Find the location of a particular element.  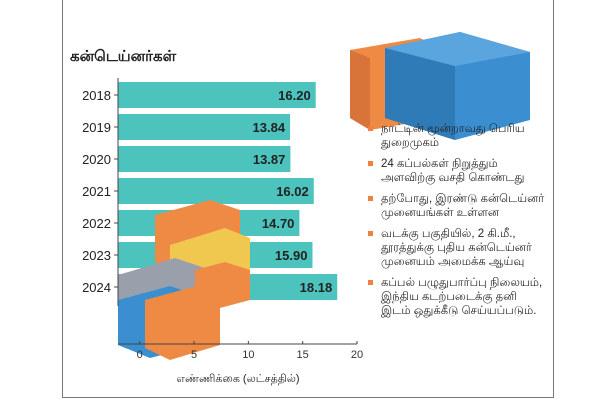

y-tick-label: 2018 is located at coordinates (96, 95).